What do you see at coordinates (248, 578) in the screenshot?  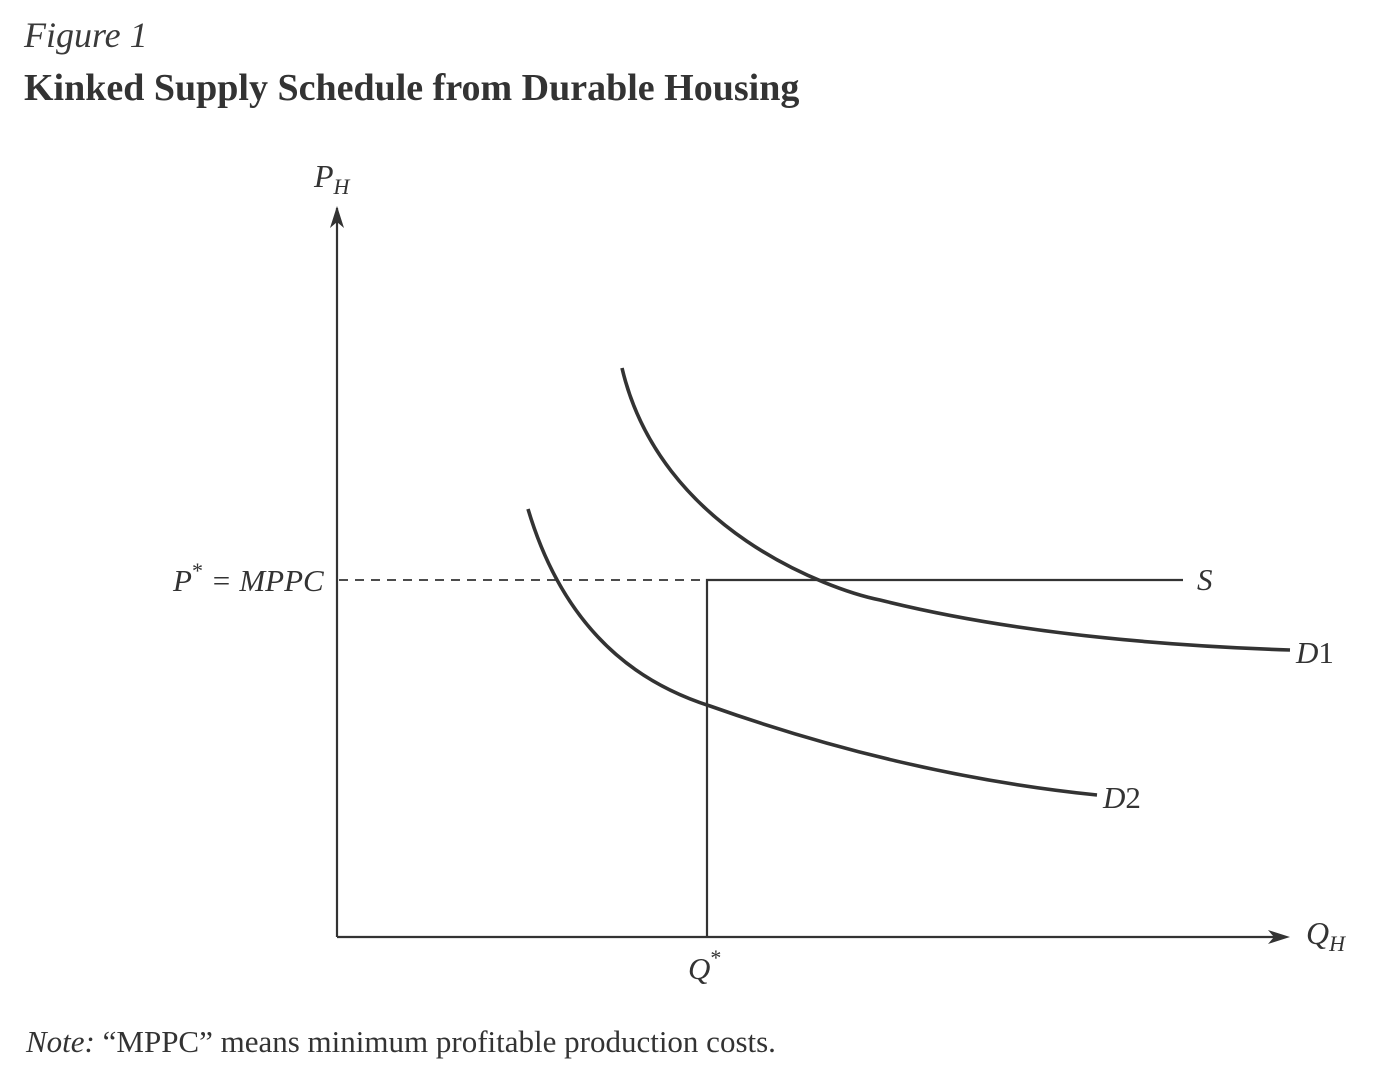 I see `price-marker-label: P* = MPPC` at bounding box center [248, 578].